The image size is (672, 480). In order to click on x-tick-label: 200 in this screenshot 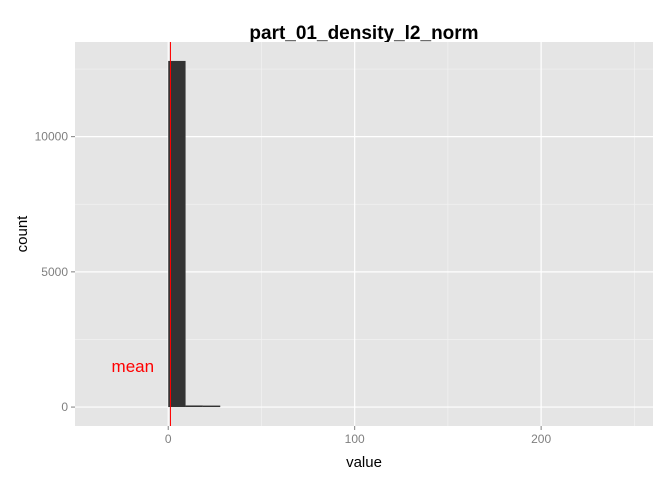, I will do `click(541, 439)`.